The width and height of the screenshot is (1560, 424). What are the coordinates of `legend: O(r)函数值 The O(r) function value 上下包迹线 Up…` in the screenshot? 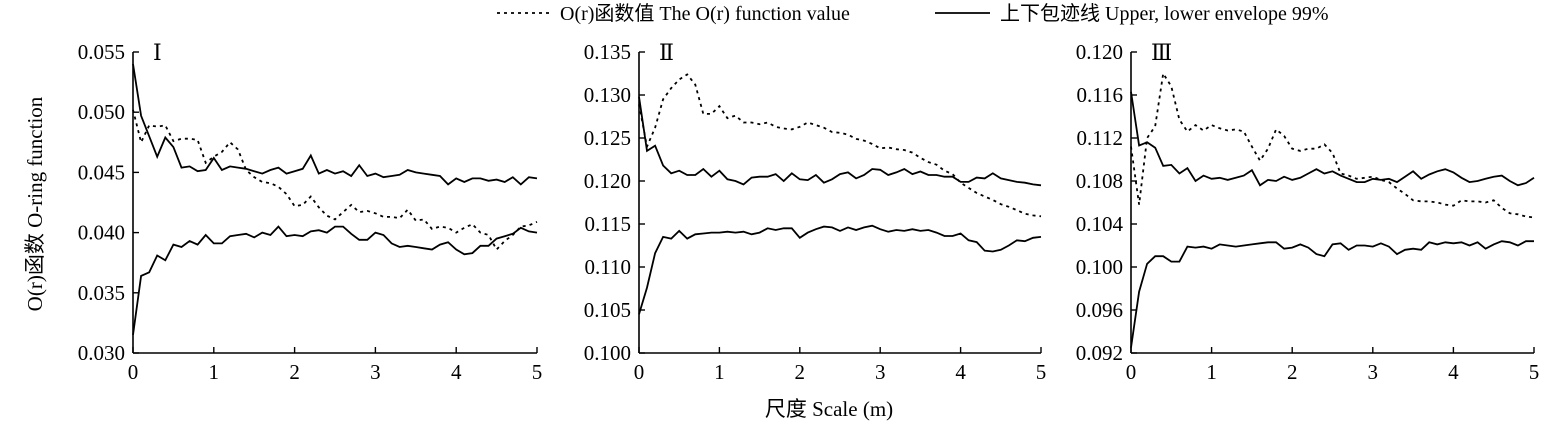 It's located at (913, 13).